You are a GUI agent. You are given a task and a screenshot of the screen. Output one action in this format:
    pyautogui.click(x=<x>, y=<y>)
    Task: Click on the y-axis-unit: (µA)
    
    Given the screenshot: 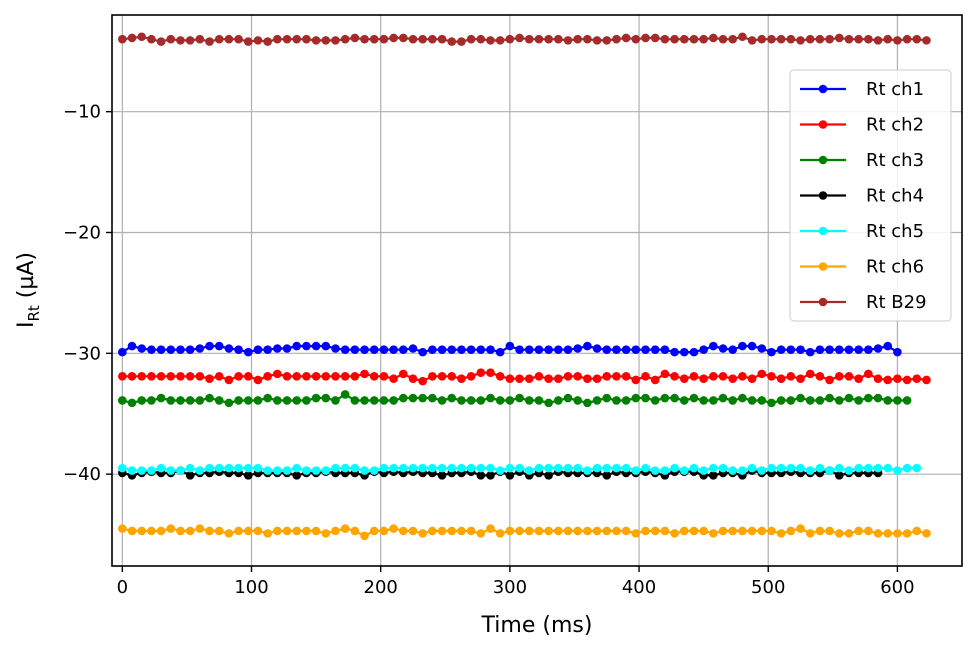 What is the action you would take?
    pyautogui.click(x=26, y=275)
    